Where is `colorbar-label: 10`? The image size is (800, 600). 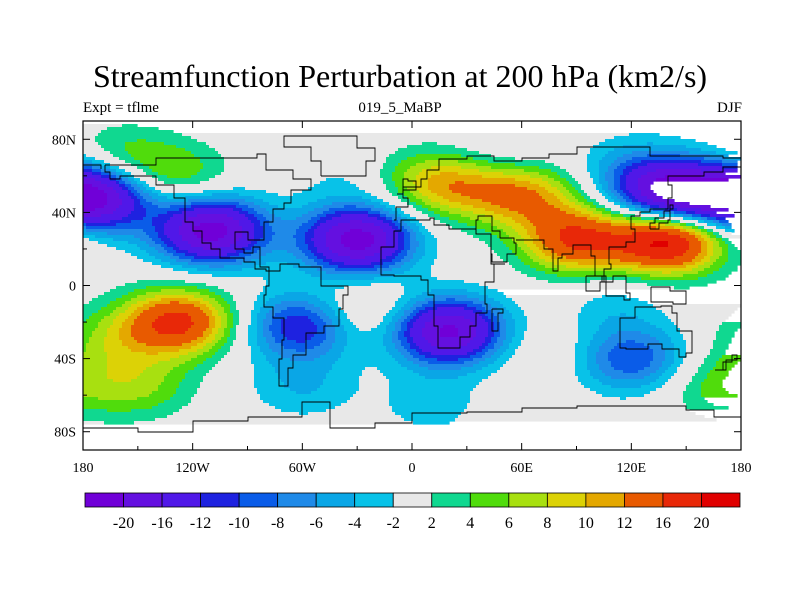 colorbar-label: 10 is located at coordinates (586, 523).